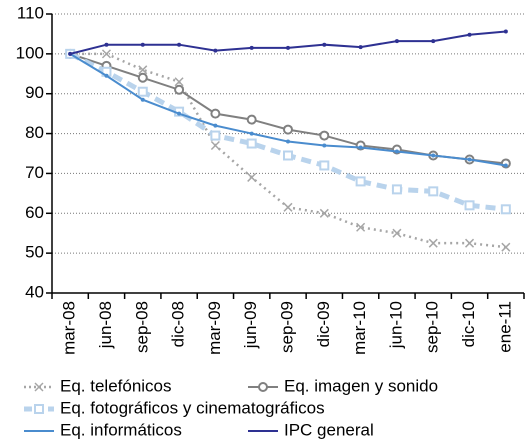  I want to click on legend-label: IPC general, so click(329, 429).